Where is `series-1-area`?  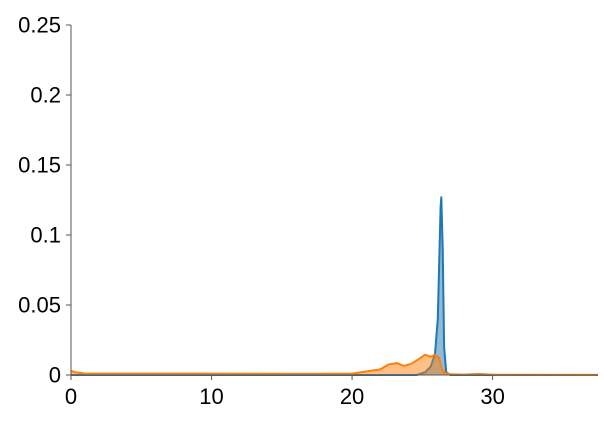 series-1-area is located at coordinates (334, 364).